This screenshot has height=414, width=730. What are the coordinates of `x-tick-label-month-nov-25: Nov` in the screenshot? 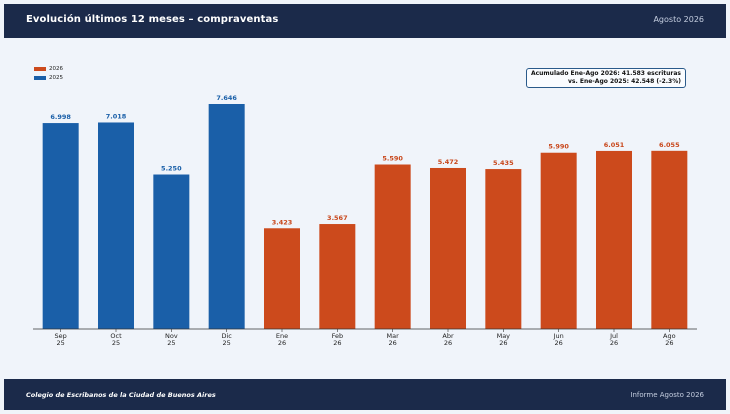 It's located at (171, 336).